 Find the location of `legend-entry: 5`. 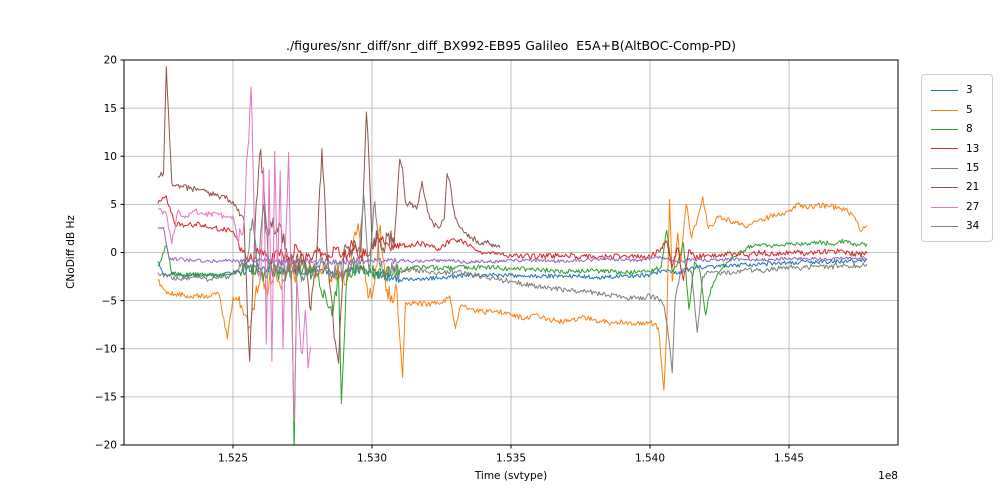

legend-entry: 5 is located at coordinates (957, 109).